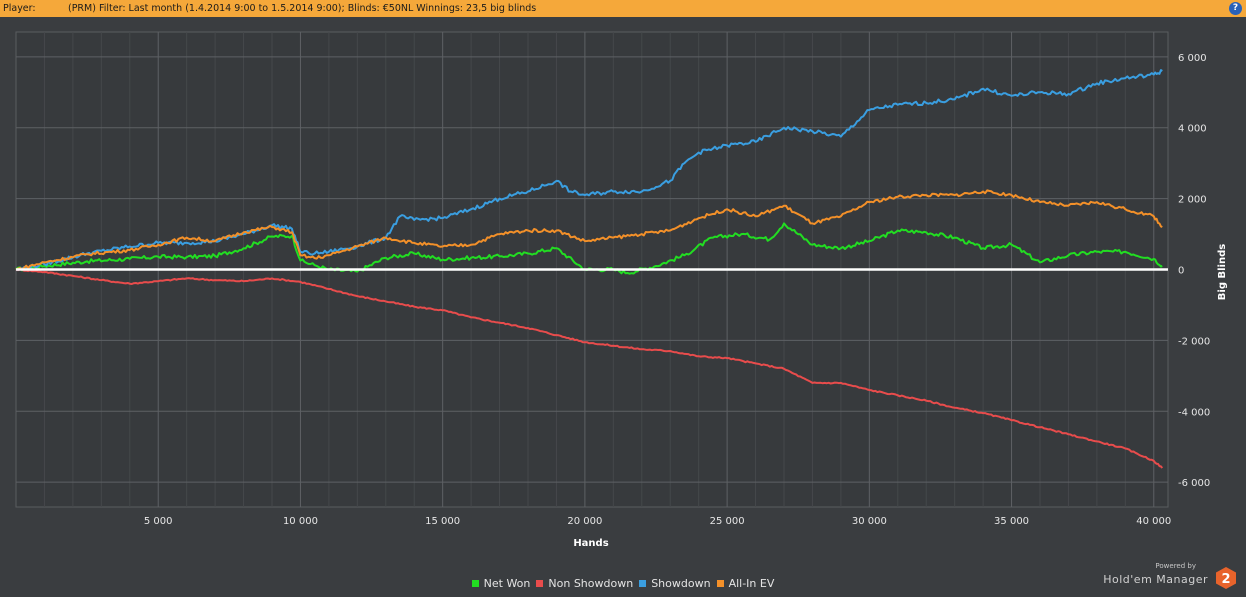 The height and width of the screenshot is (597, 1246). What do you see at coordinates (1194, 341) in the screenshot?
I see `y-tick-label: -2 000` at bounding box center [1194, 341].